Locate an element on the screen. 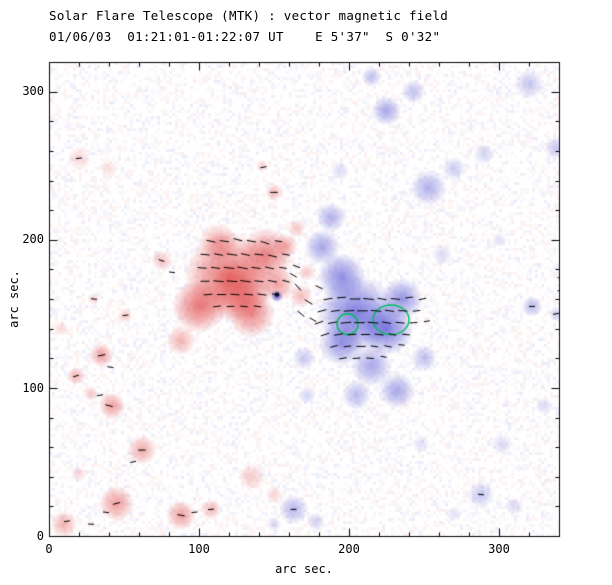 The width and height of the screenshot is (612, 585). x-tick-label-300: 300 is located at coordinates (499, 549).